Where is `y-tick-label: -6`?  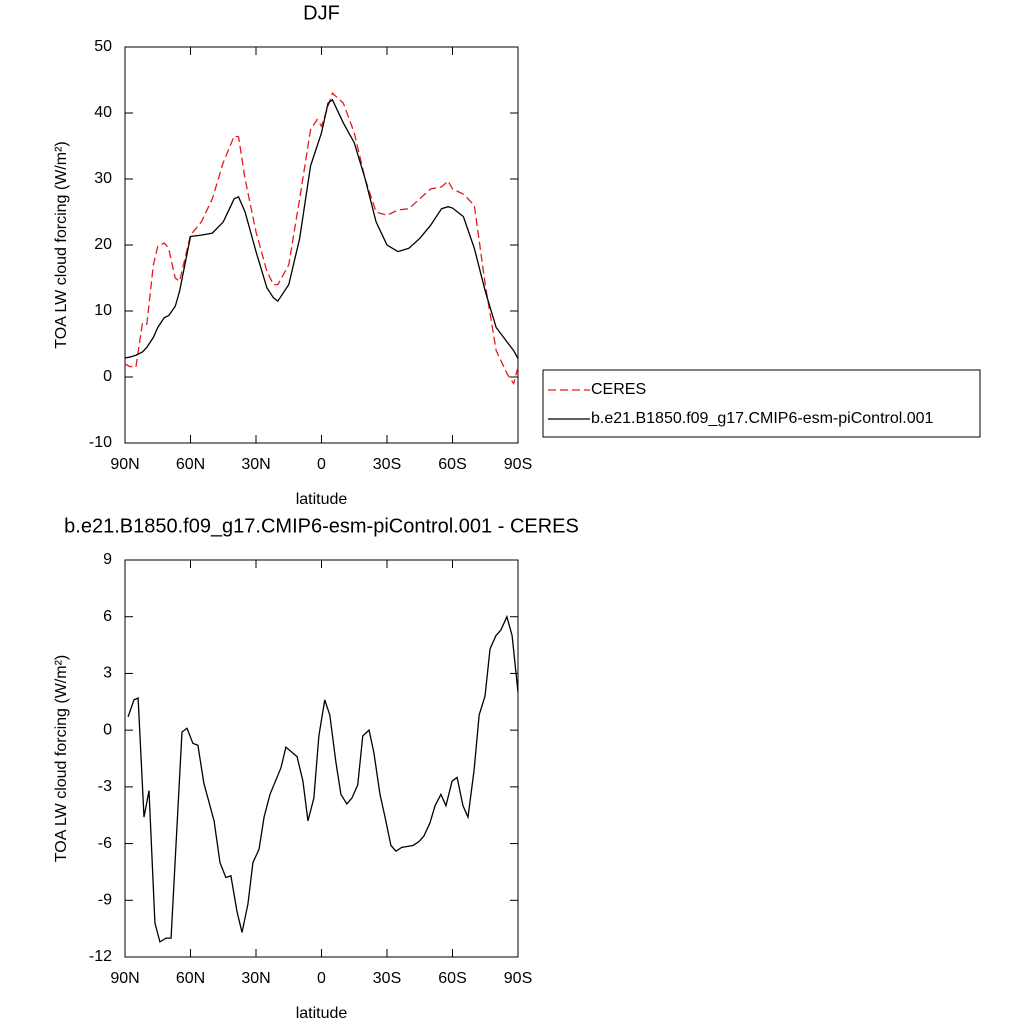 y-tick-label: -6 is located at coordinates (105, 843).